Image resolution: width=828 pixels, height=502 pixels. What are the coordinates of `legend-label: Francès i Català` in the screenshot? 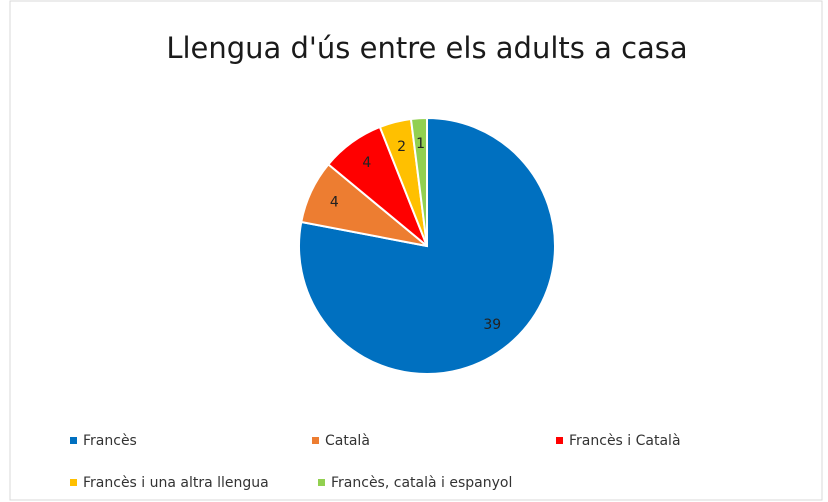 It's located at (625, 441).